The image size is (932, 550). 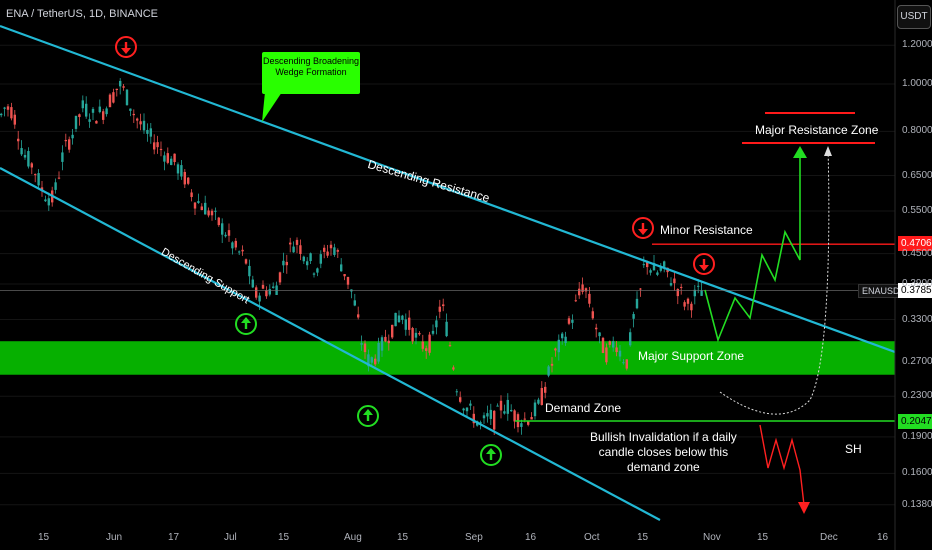 I want to click on y-tick-label: 0.3300, so click(x=917, y=319).